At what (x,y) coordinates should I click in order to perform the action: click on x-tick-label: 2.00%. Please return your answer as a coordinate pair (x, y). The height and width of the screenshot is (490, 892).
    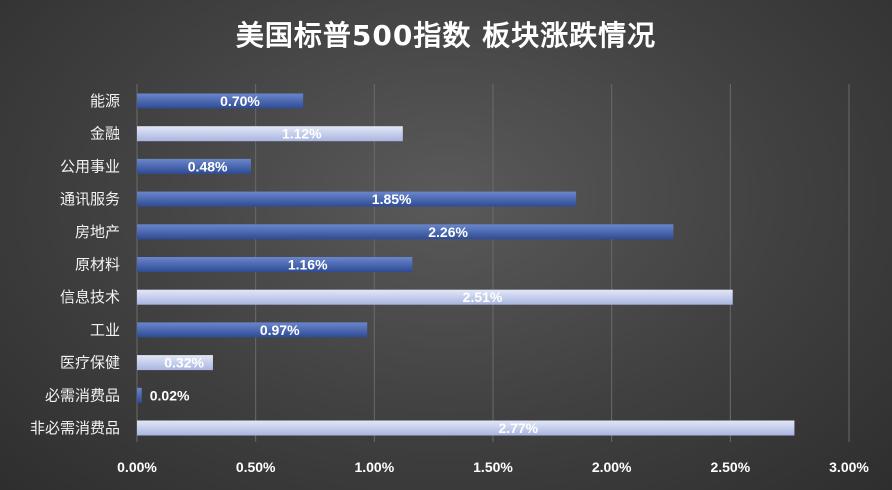
    Looking at the image, I should click on (612, 467).